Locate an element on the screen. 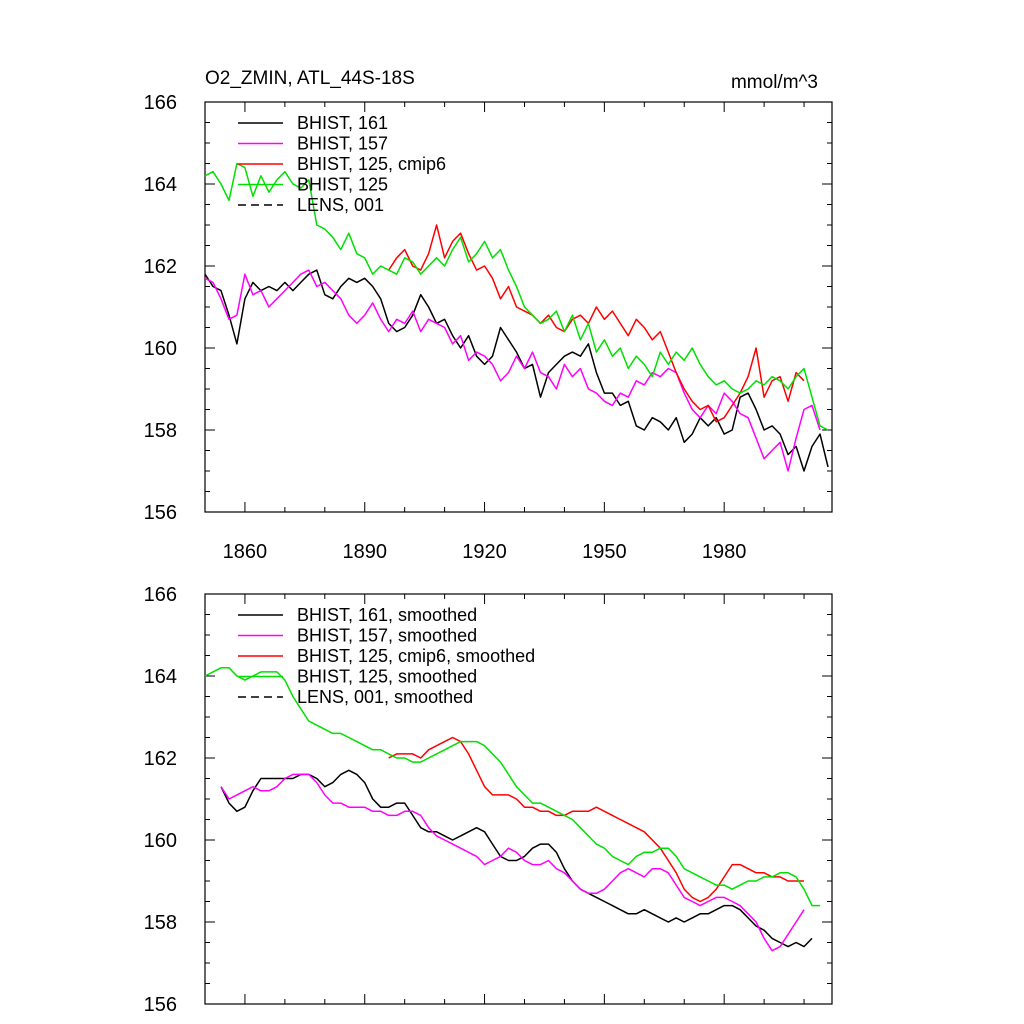 This screenshot has width=1024, height=1024. x-tick-label: 1860 is located at coordinates (245, 552).